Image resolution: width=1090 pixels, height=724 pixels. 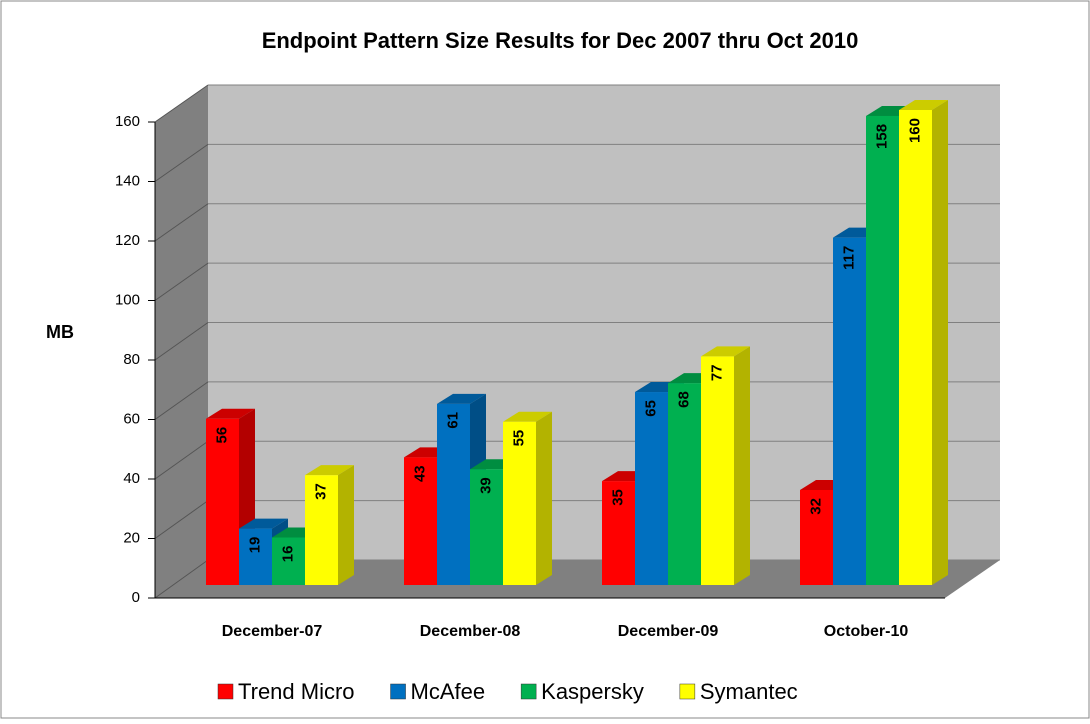 I want to click on data-label: 43, so click(x=419, y=473).